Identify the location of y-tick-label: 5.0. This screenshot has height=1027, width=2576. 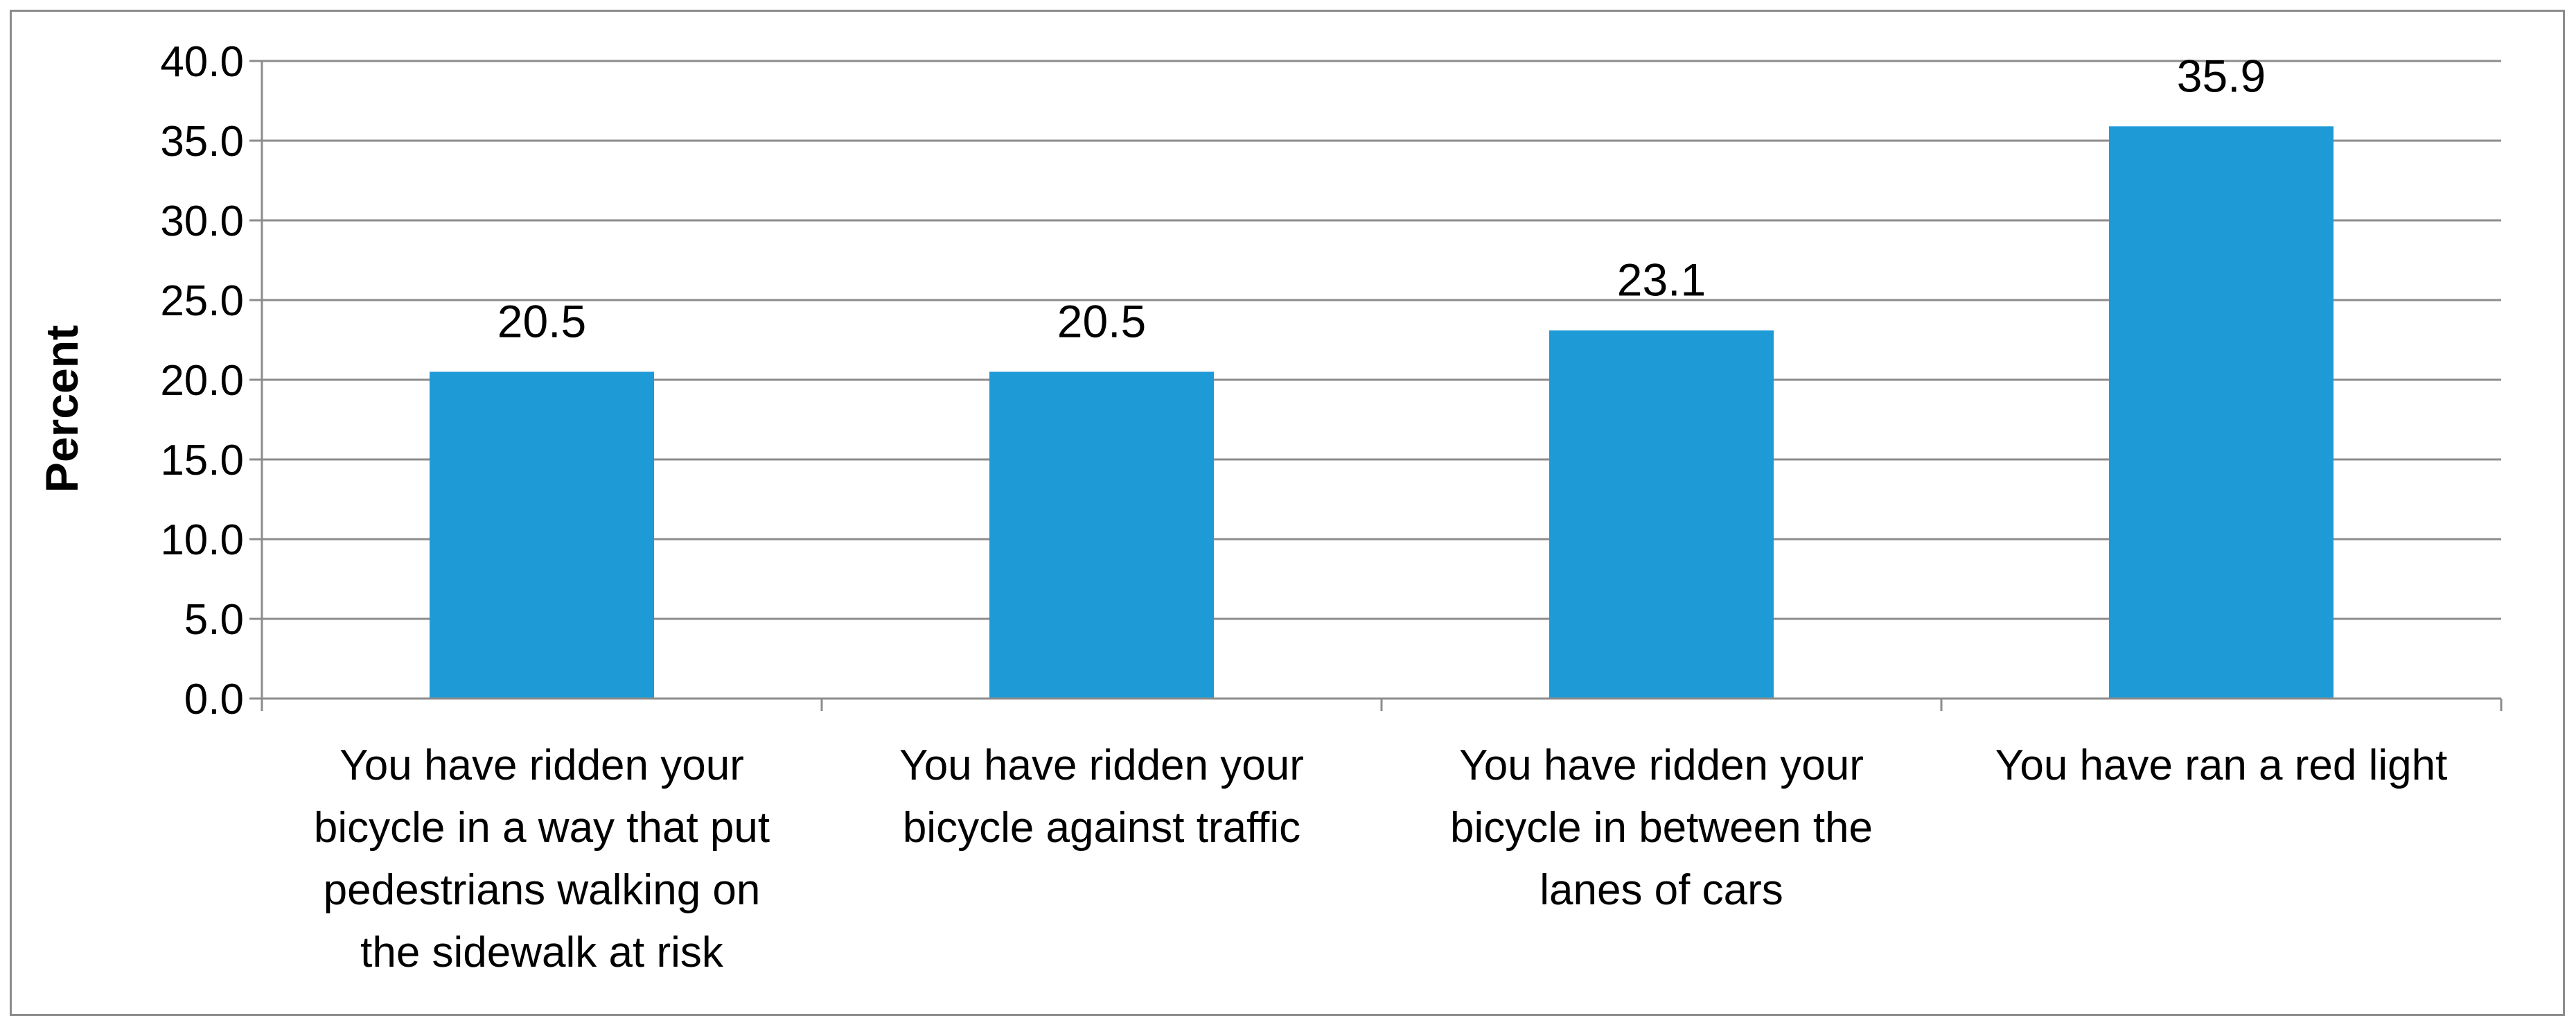
(214, 620).